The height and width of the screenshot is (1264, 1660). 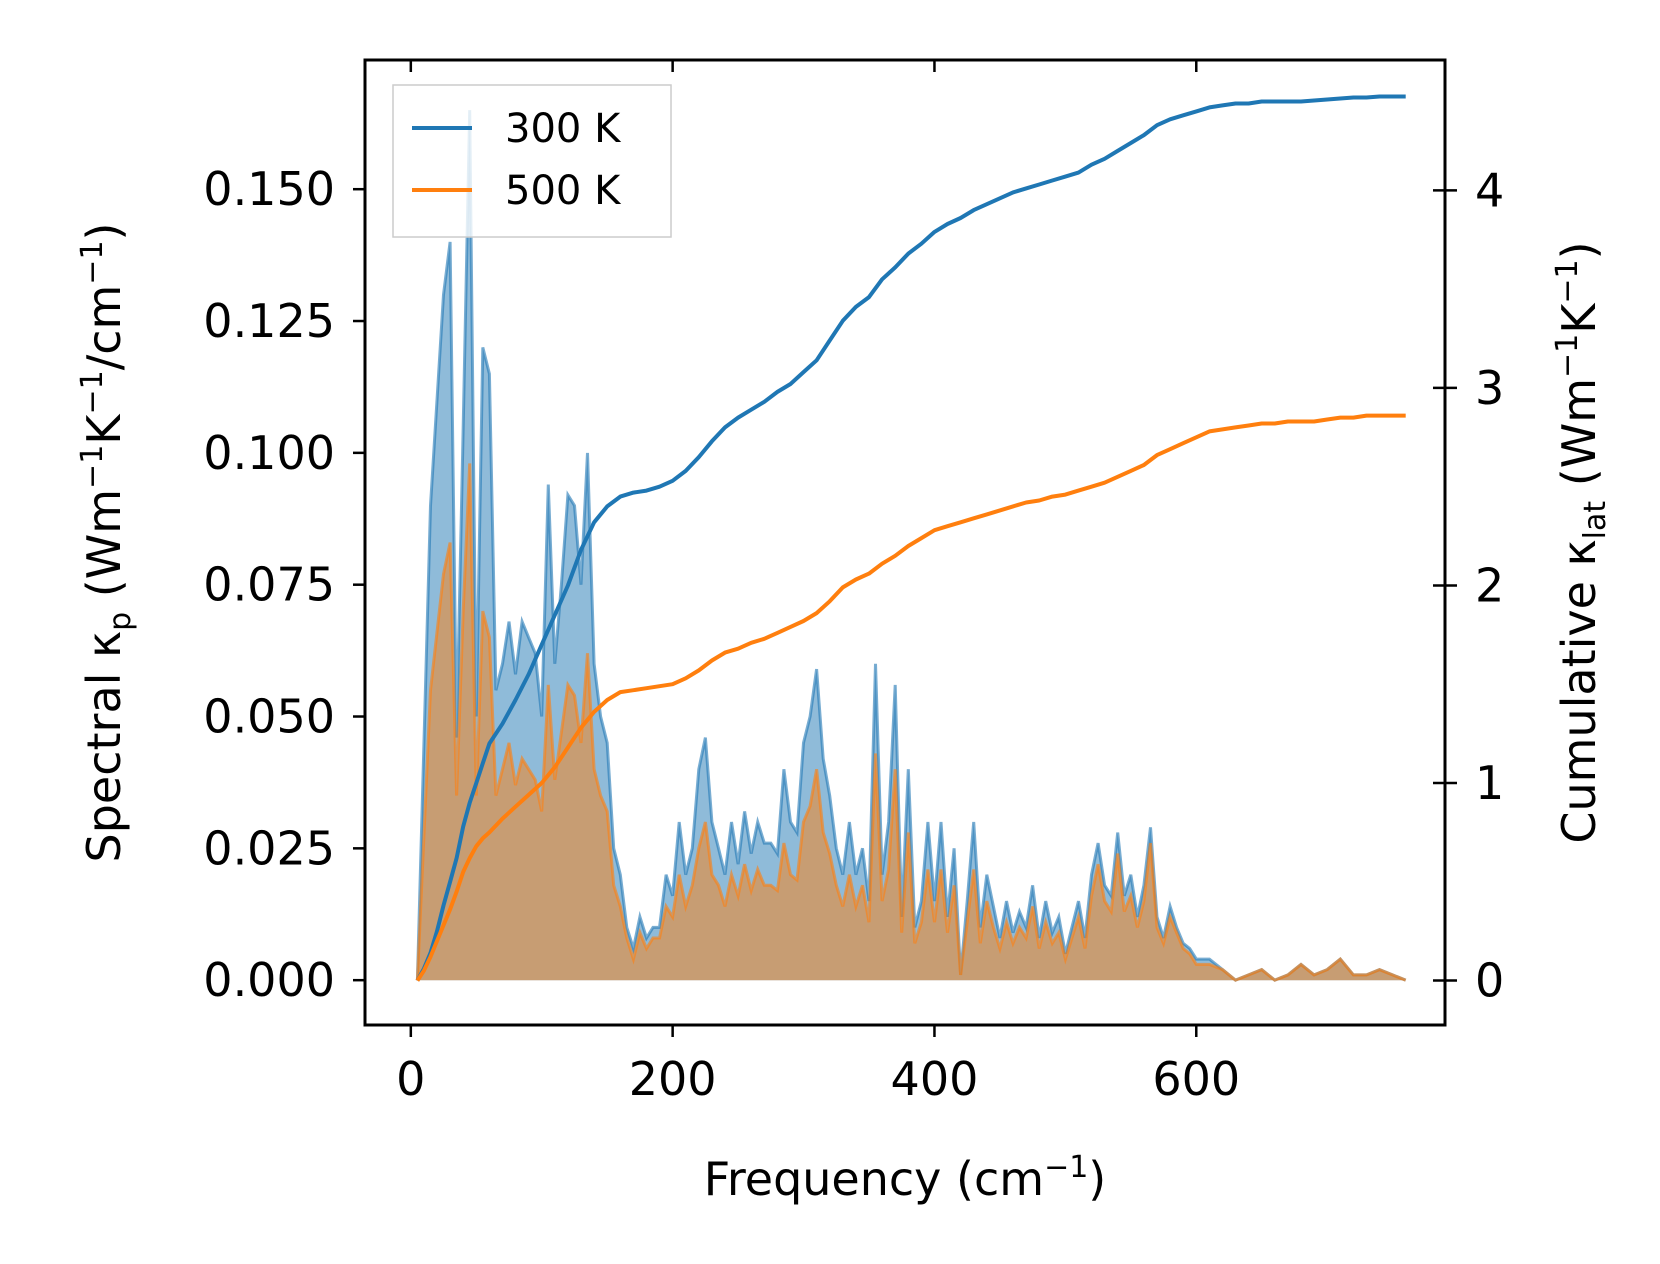 I want to click on left-y-tick-label: 0.150, so click(x=269, y=189).